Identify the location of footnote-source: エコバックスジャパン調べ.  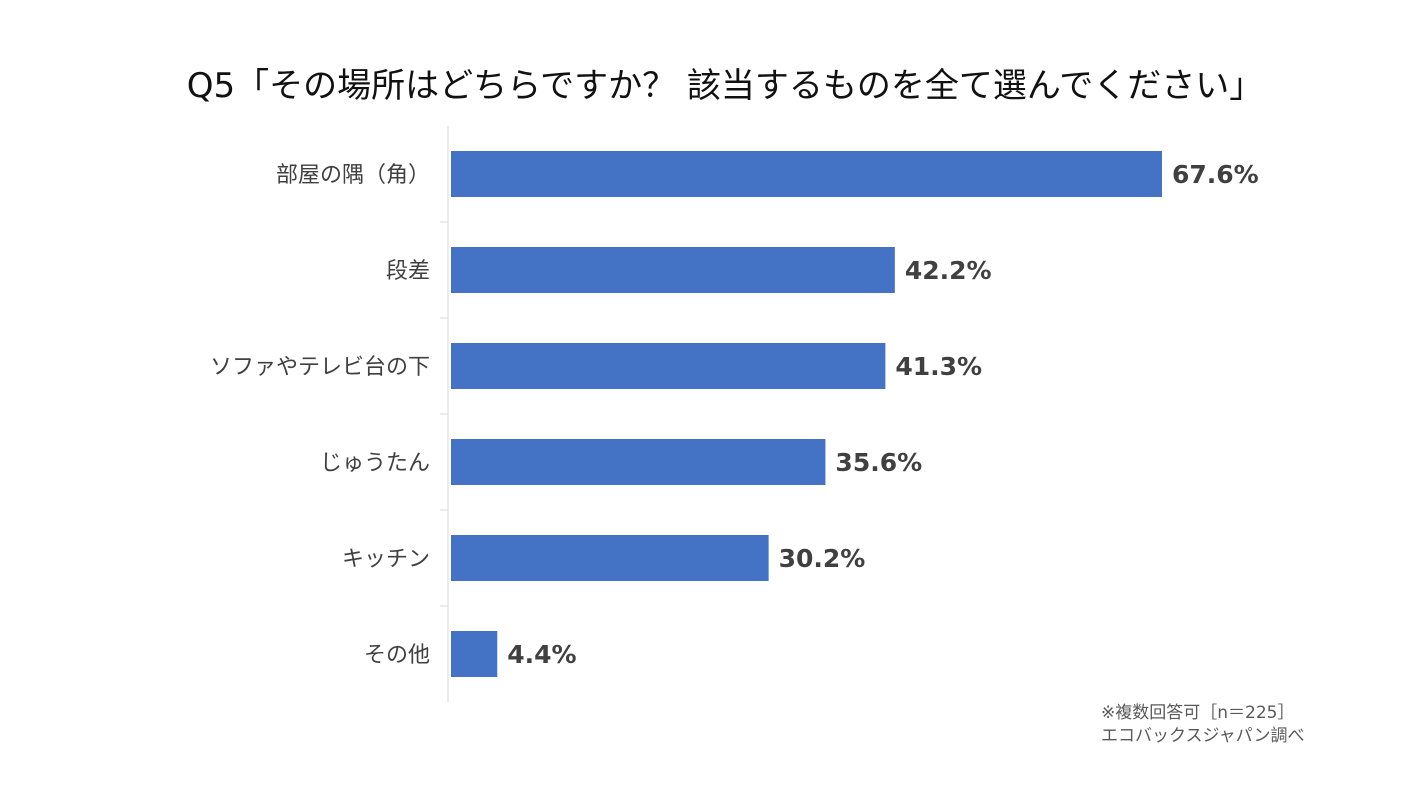
(1203, 736).